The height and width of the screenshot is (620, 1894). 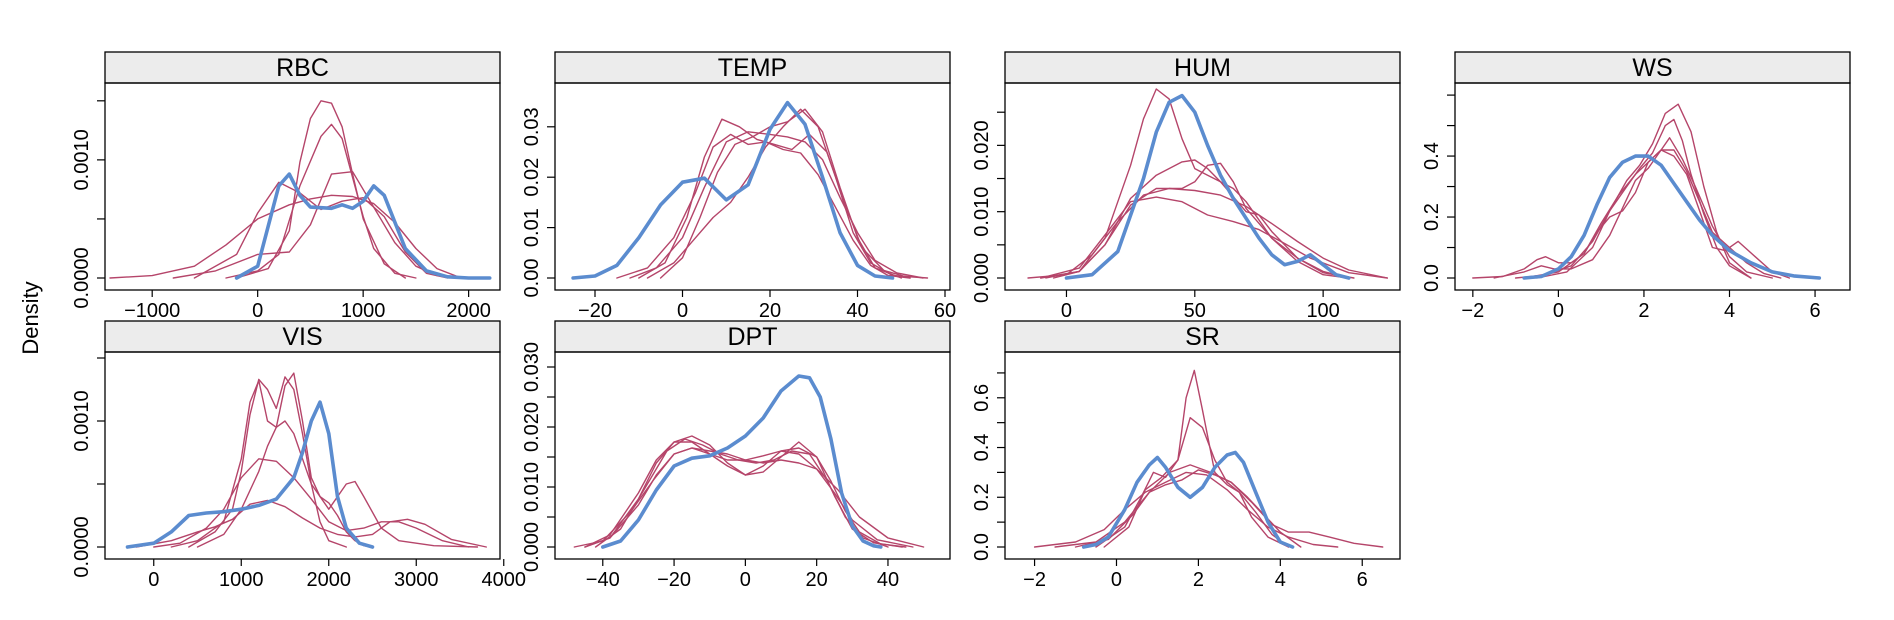 I want to click on x-tick-label-rbc: 0, so click(x=257, y=311).